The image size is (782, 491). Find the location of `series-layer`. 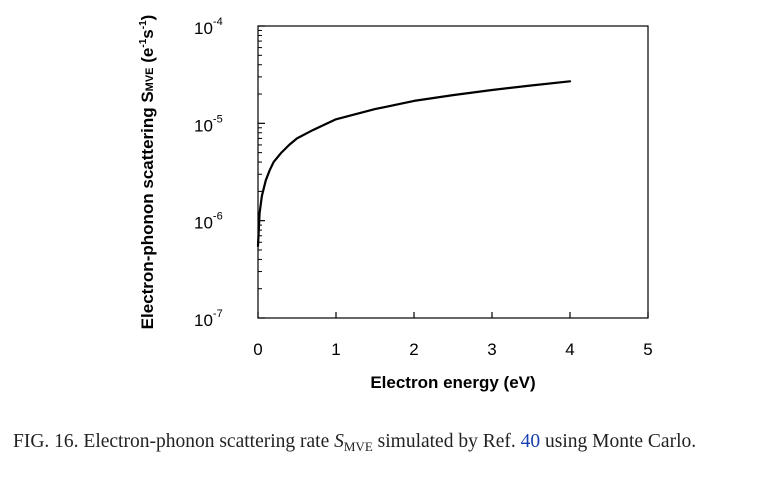

series-layer is located at coordinates (414, 163).